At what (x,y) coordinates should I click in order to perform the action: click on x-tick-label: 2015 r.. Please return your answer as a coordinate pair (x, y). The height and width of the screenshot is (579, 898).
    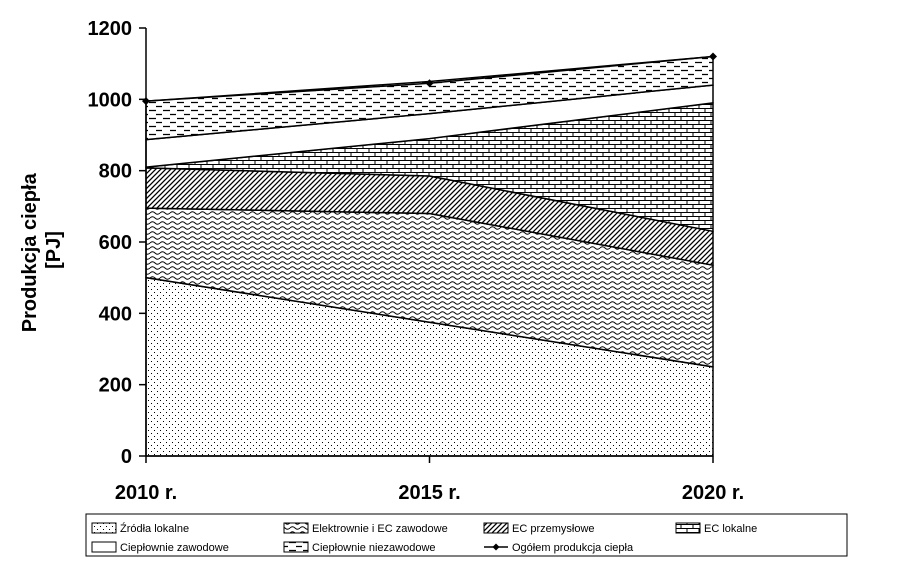
    Looking at the image, I should click on (429, 493).